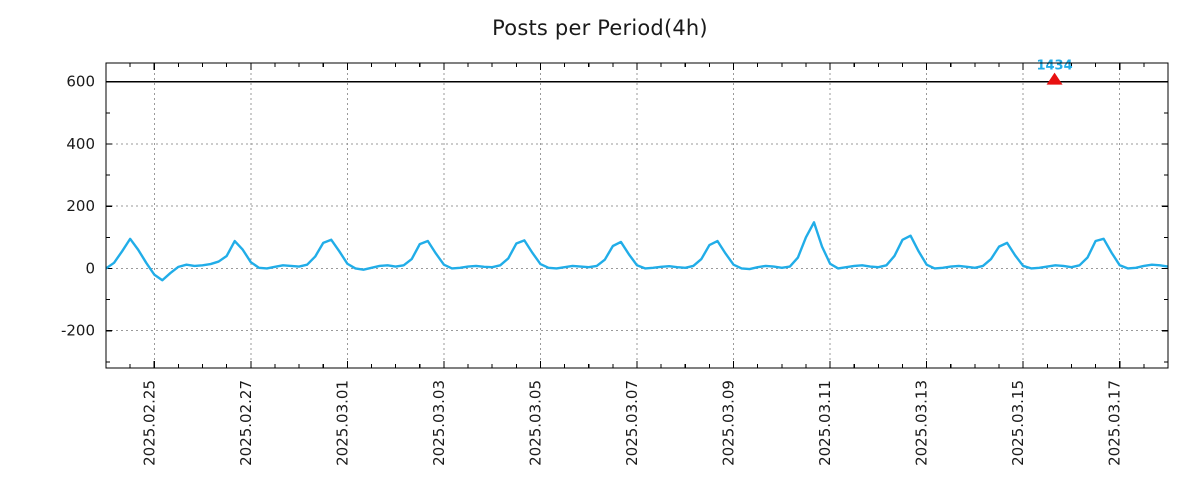 The width and height of the screenshot is (1200, 500). I want to click on x-tick-label: 2025.03.09, so click(729, 423).